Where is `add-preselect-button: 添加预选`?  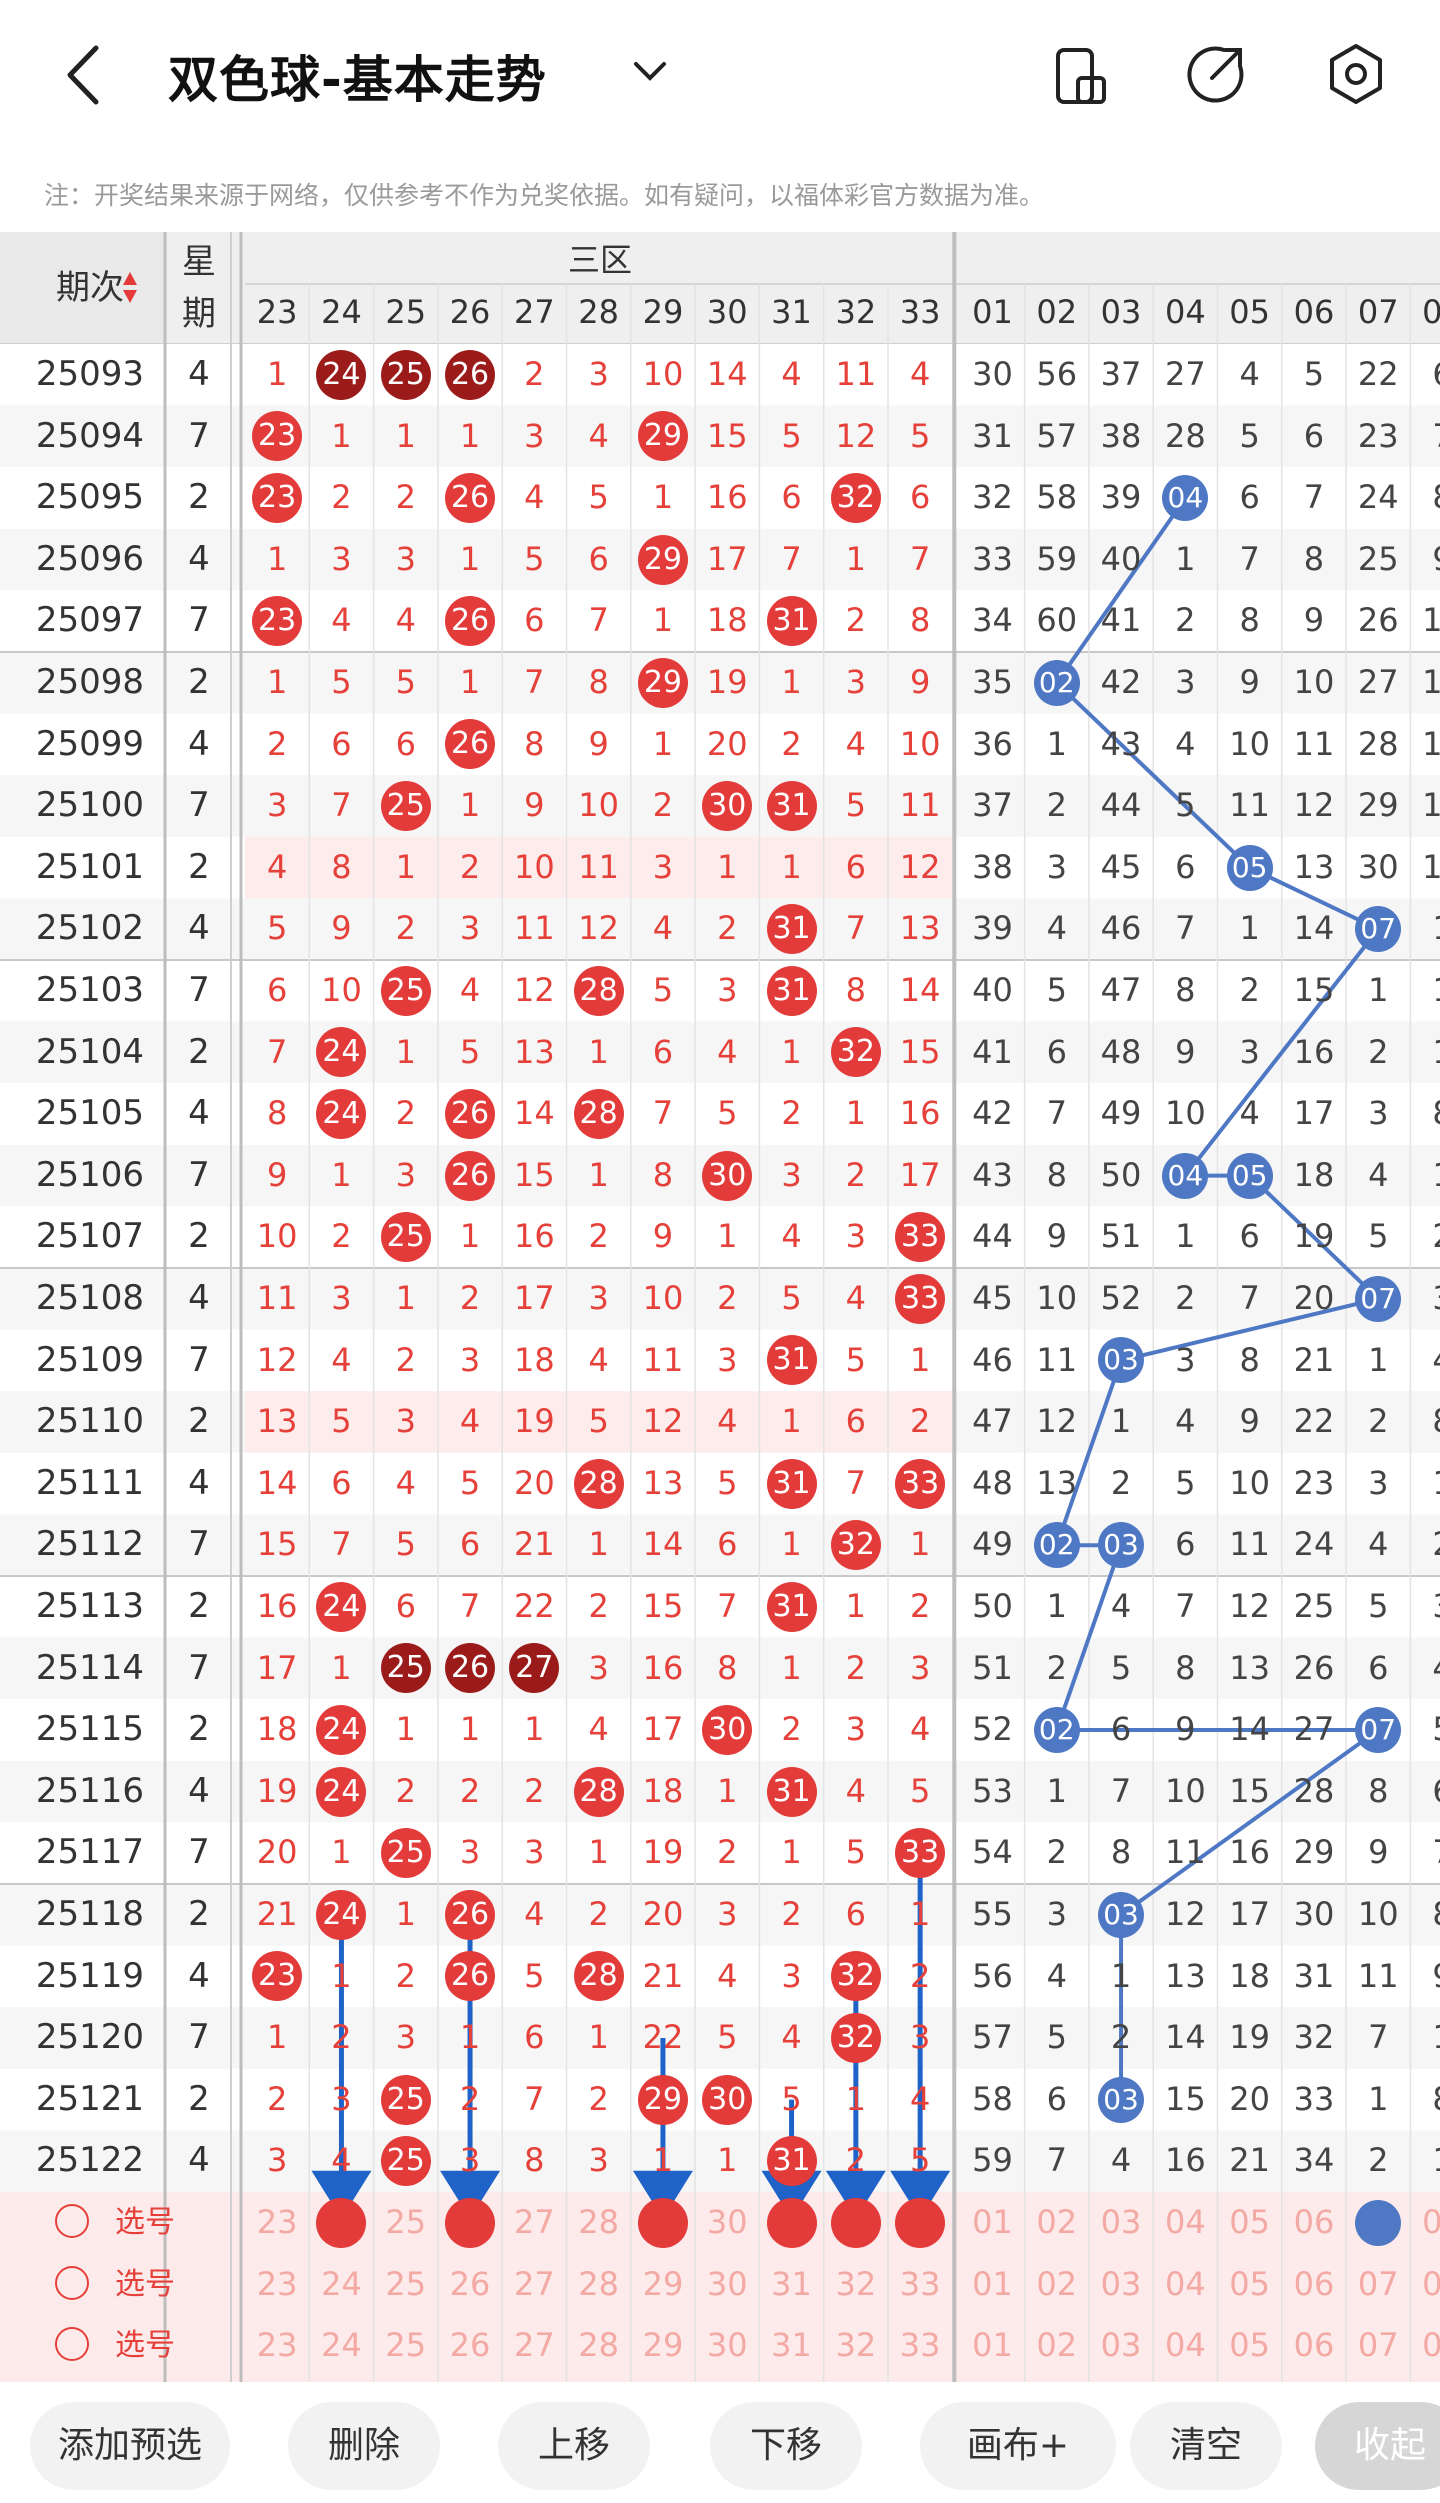 add-preselect-button: 添加预选 is located at coordinates (130, 2446).